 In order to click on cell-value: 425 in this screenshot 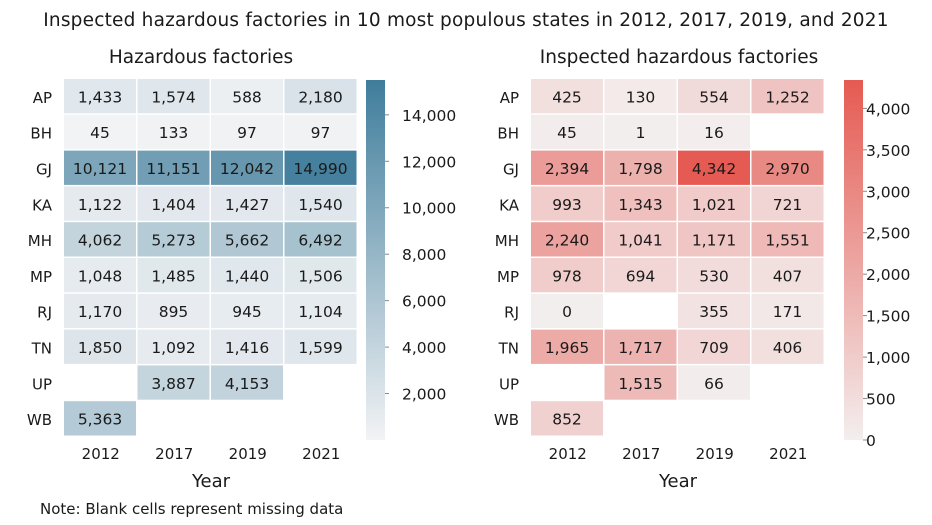, I will do `click(567, 97)`.